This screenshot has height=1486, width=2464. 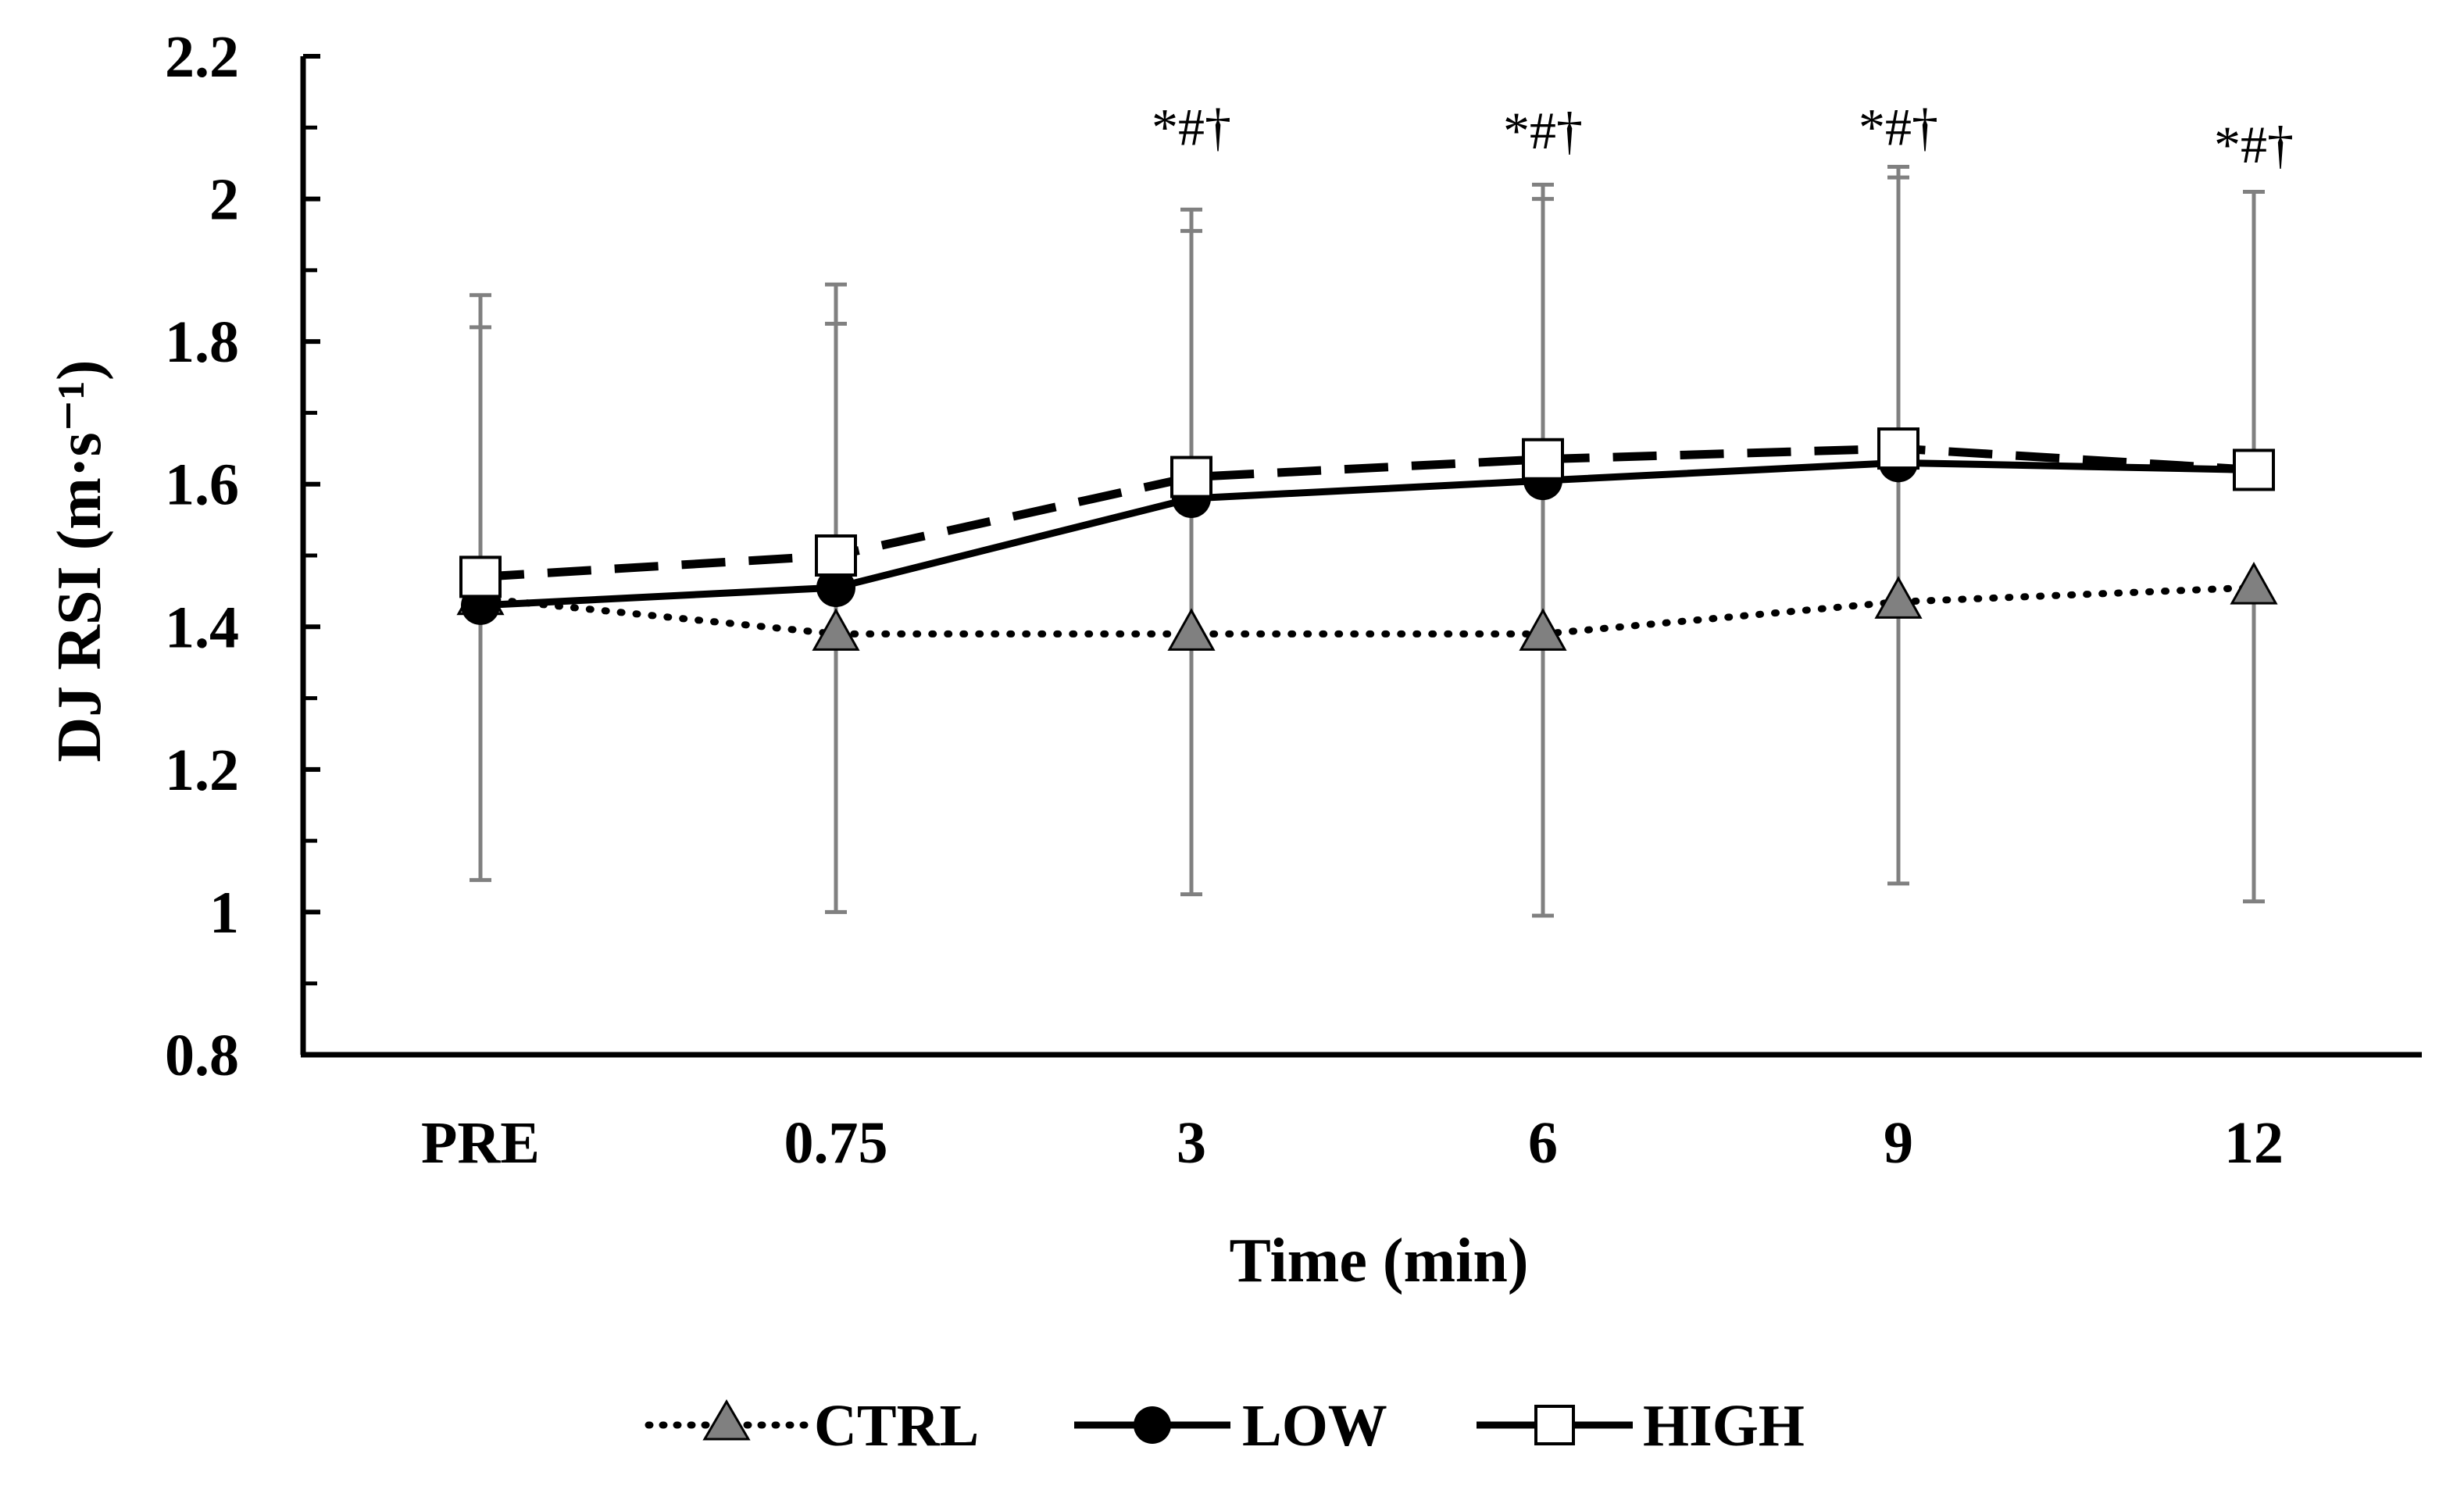 I want to click on legend-item-high: HIGH, so click(x=1641, y=1426).